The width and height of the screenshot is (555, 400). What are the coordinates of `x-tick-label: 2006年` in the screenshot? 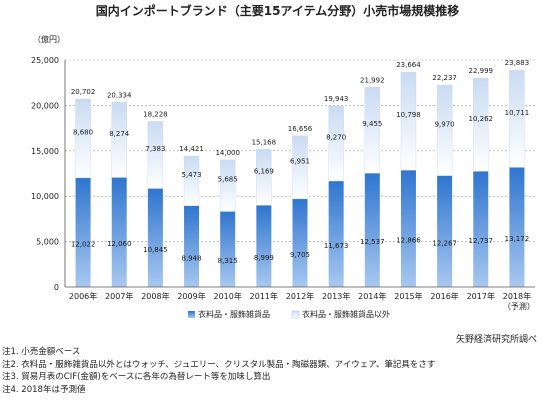 It's located at (83, 296).